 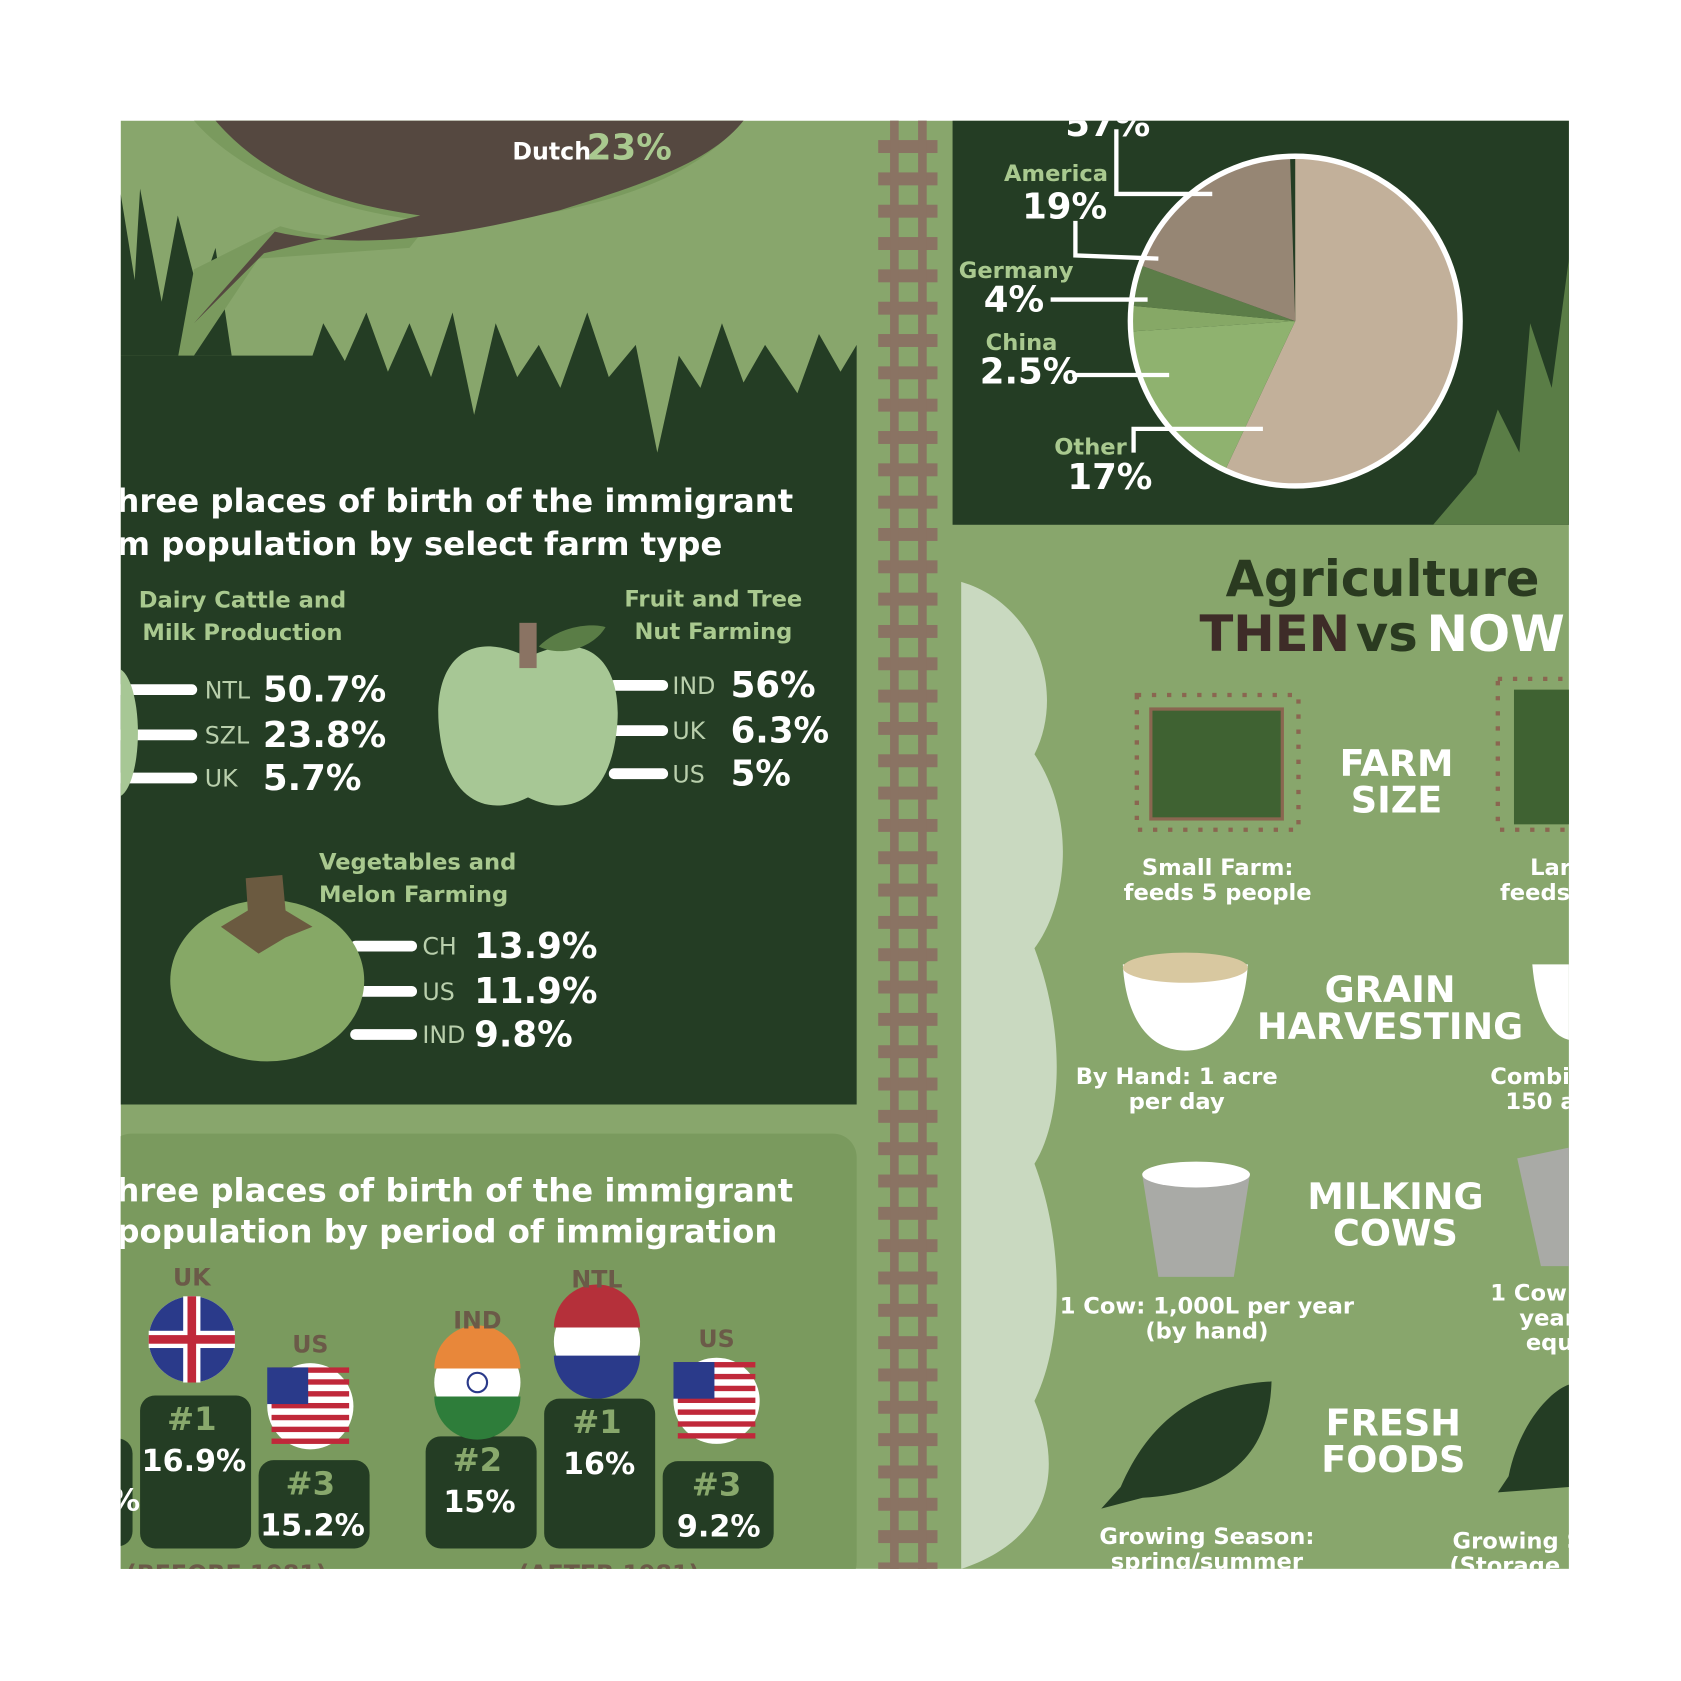 I want to click on share-value: 23.8%, so click(x=324, y=735).